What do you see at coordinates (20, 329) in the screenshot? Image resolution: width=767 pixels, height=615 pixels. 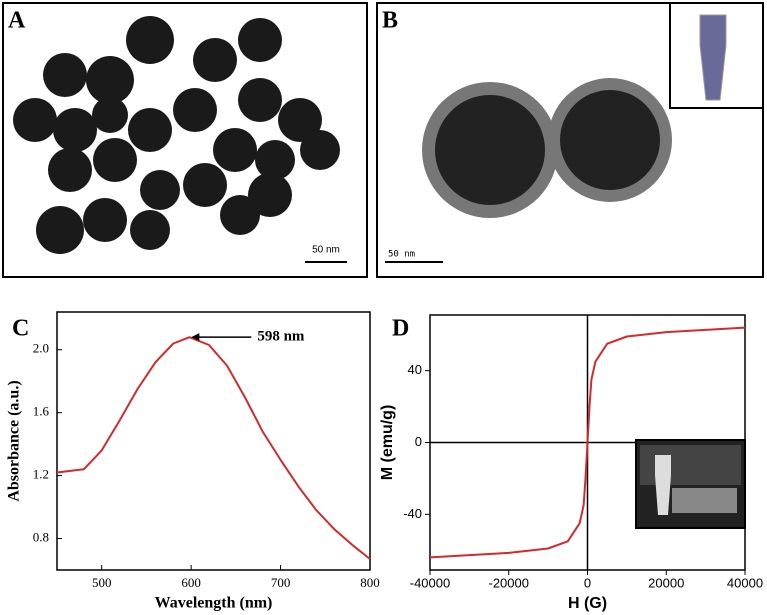 I see `panel-label: C` at bounding box center [20, 329].